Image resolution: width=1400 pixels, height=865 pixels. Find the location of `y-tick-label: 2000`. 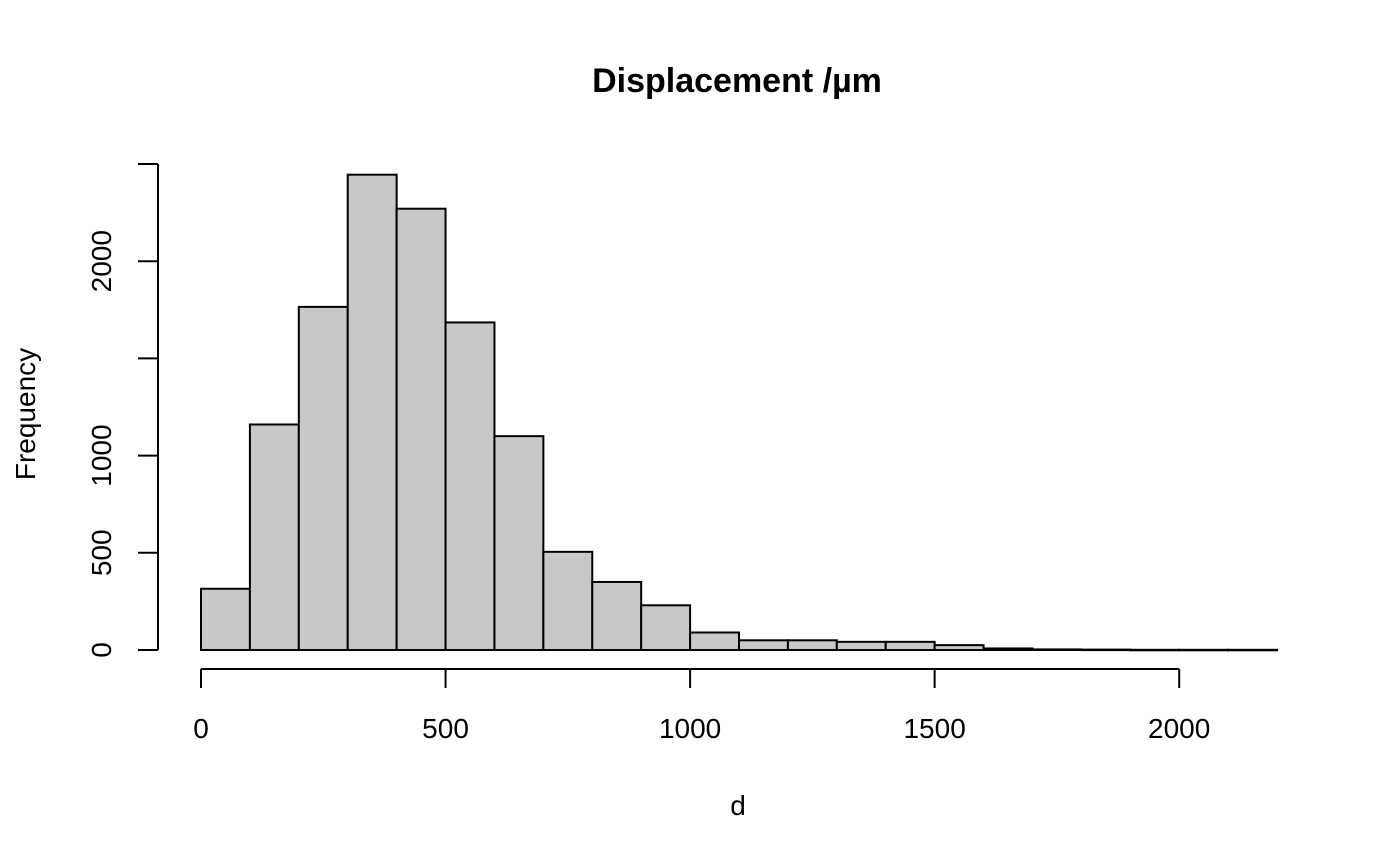

y-tick-label: 2000 is located at coordinates (101, 261).